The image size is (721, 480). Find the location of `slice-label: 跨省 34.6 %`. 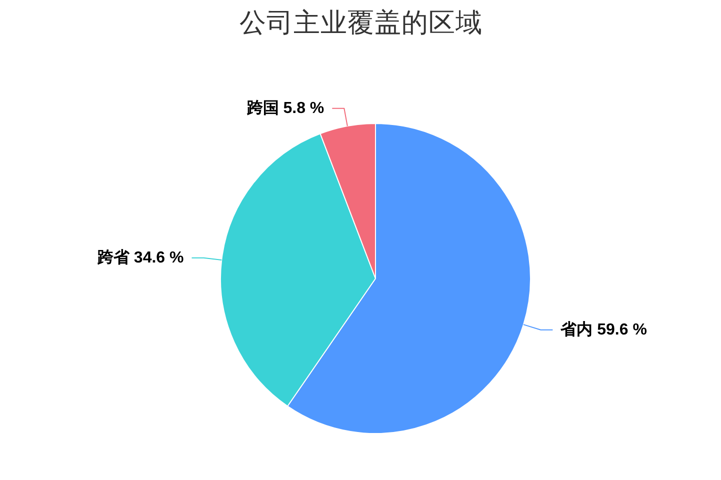

slice-label: 跨省 34.6 % is located at coordinates (140, 257).